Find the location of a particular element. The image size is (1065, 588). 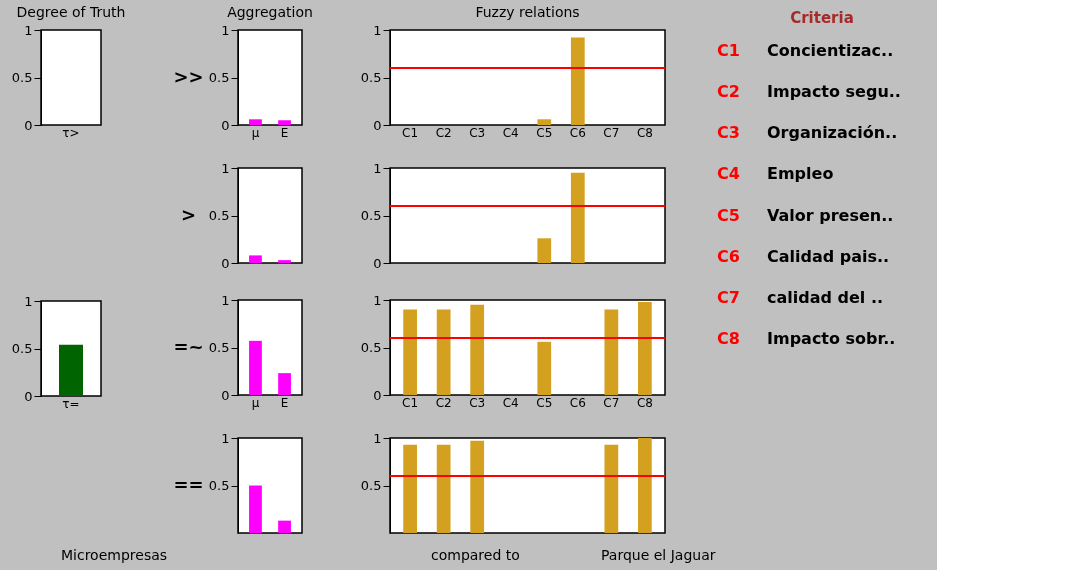

text: Parque el Jaguar is located at coordinates (658, 555).